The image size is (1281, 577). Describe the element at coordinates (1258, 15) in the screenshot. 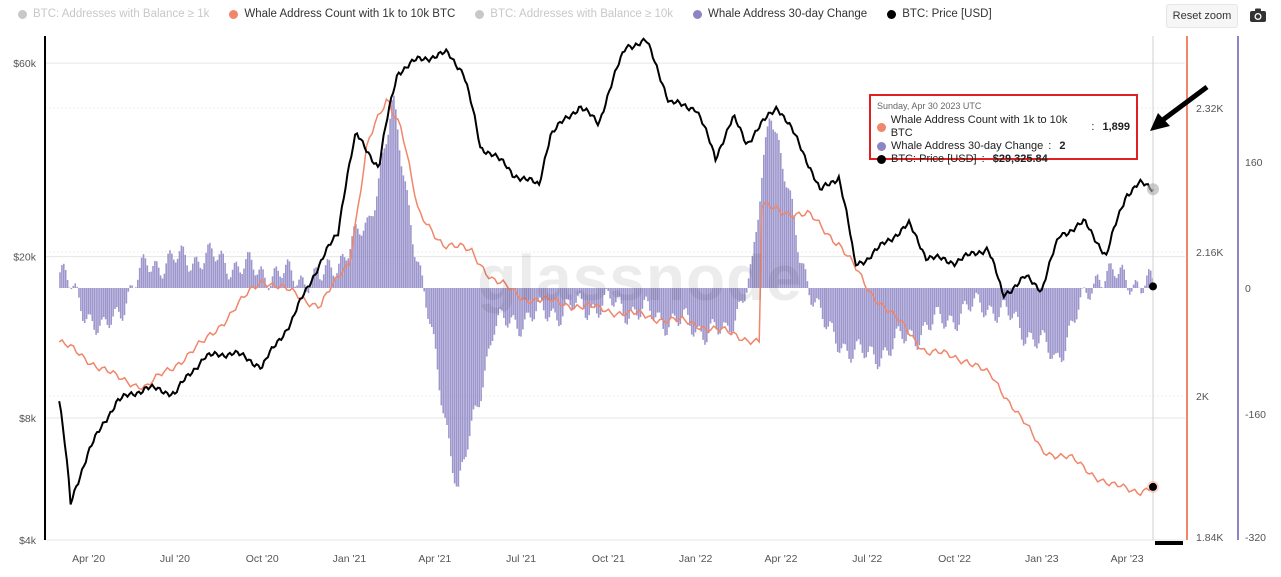

I see `camera-icon` at that location.